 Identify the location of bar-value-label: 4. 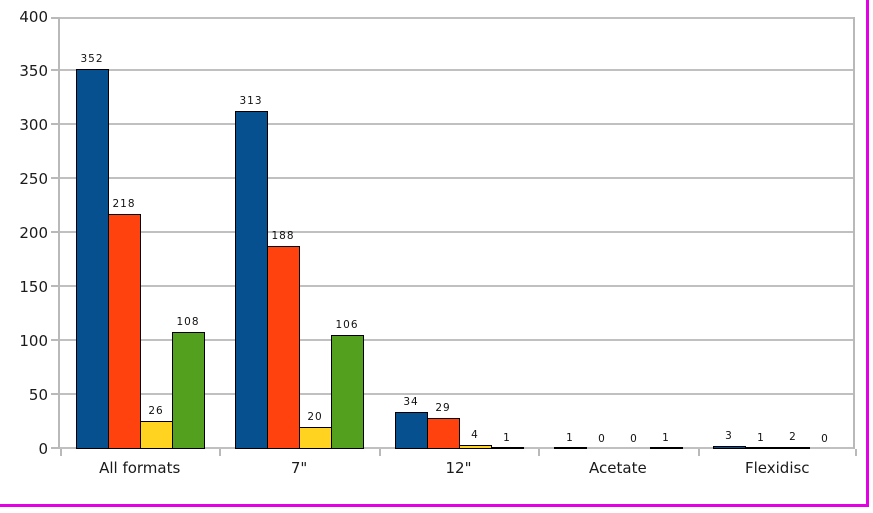
(475, 435).